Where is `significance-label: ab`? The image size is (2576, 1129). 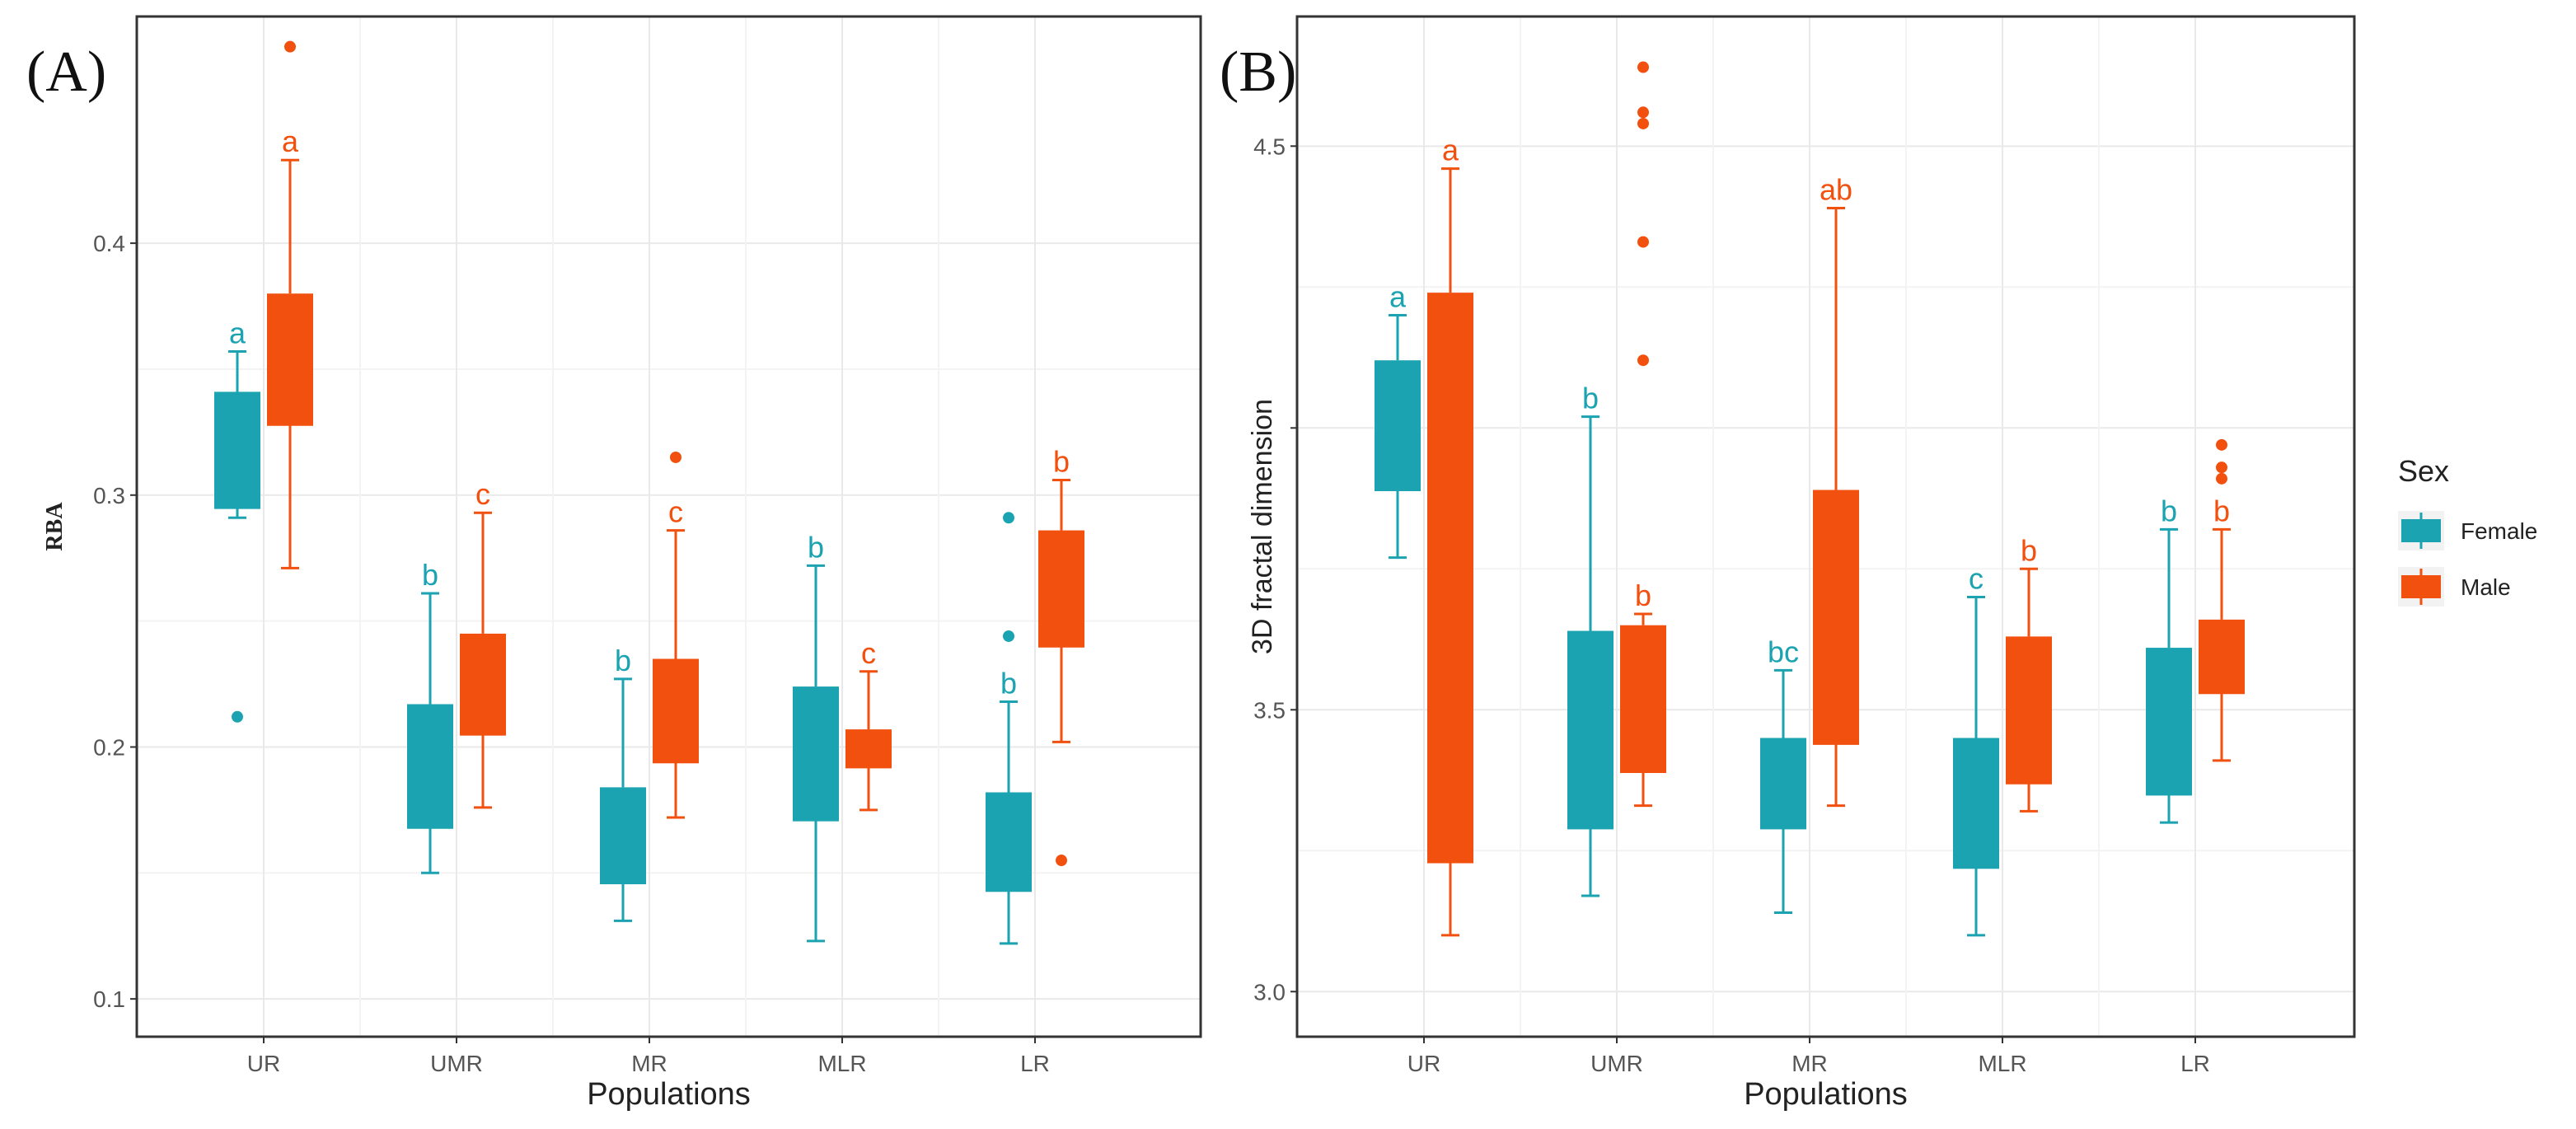
significance-label: ab is located at coordinates (1836, 190).